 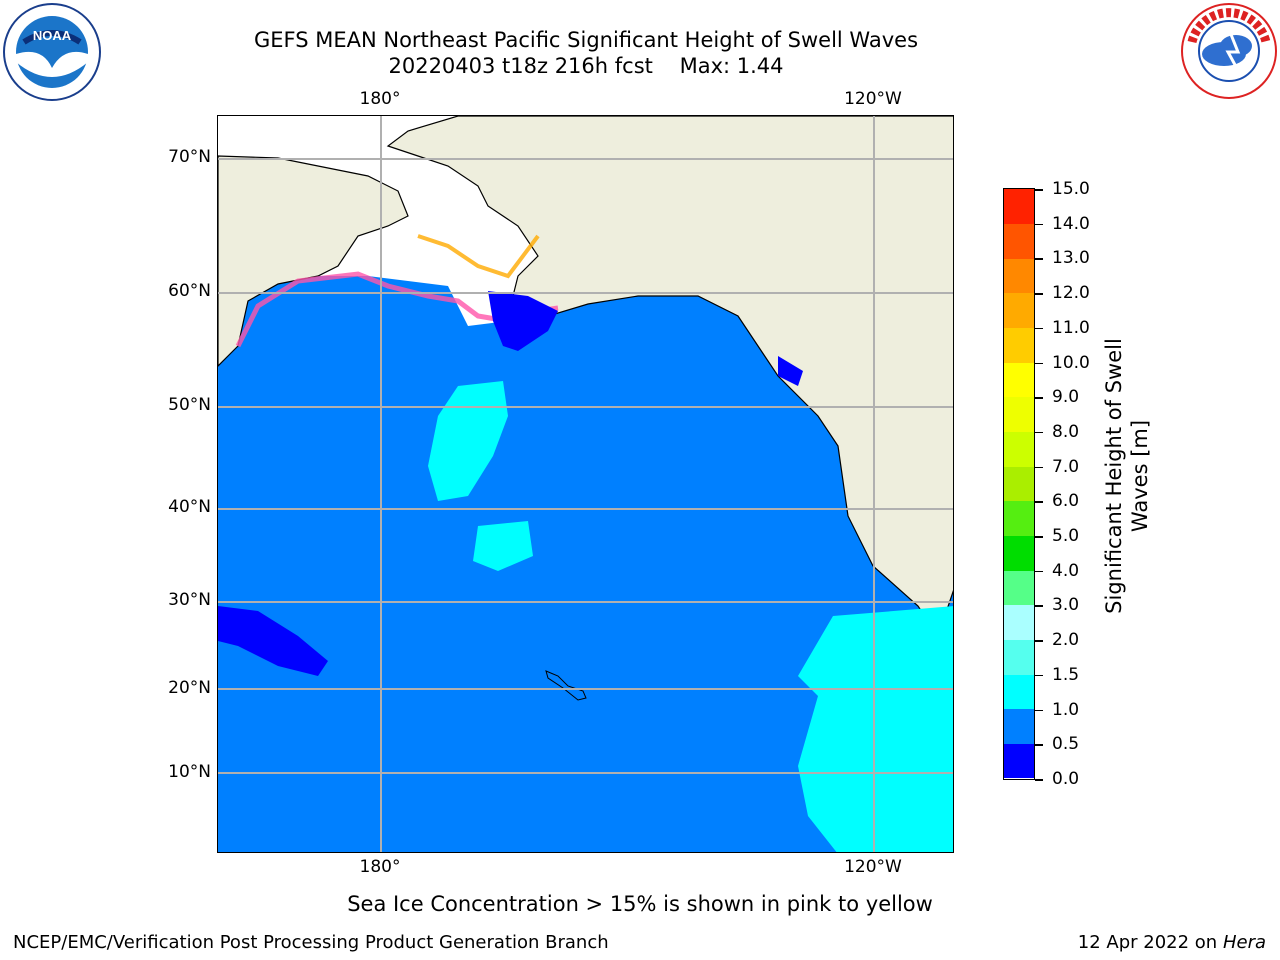 What do you see at coordinates (1114, 476) in the screenshot?
I see `colorbar-title-line1: Significant Height of Swell` at bounding box center [1114, 476].